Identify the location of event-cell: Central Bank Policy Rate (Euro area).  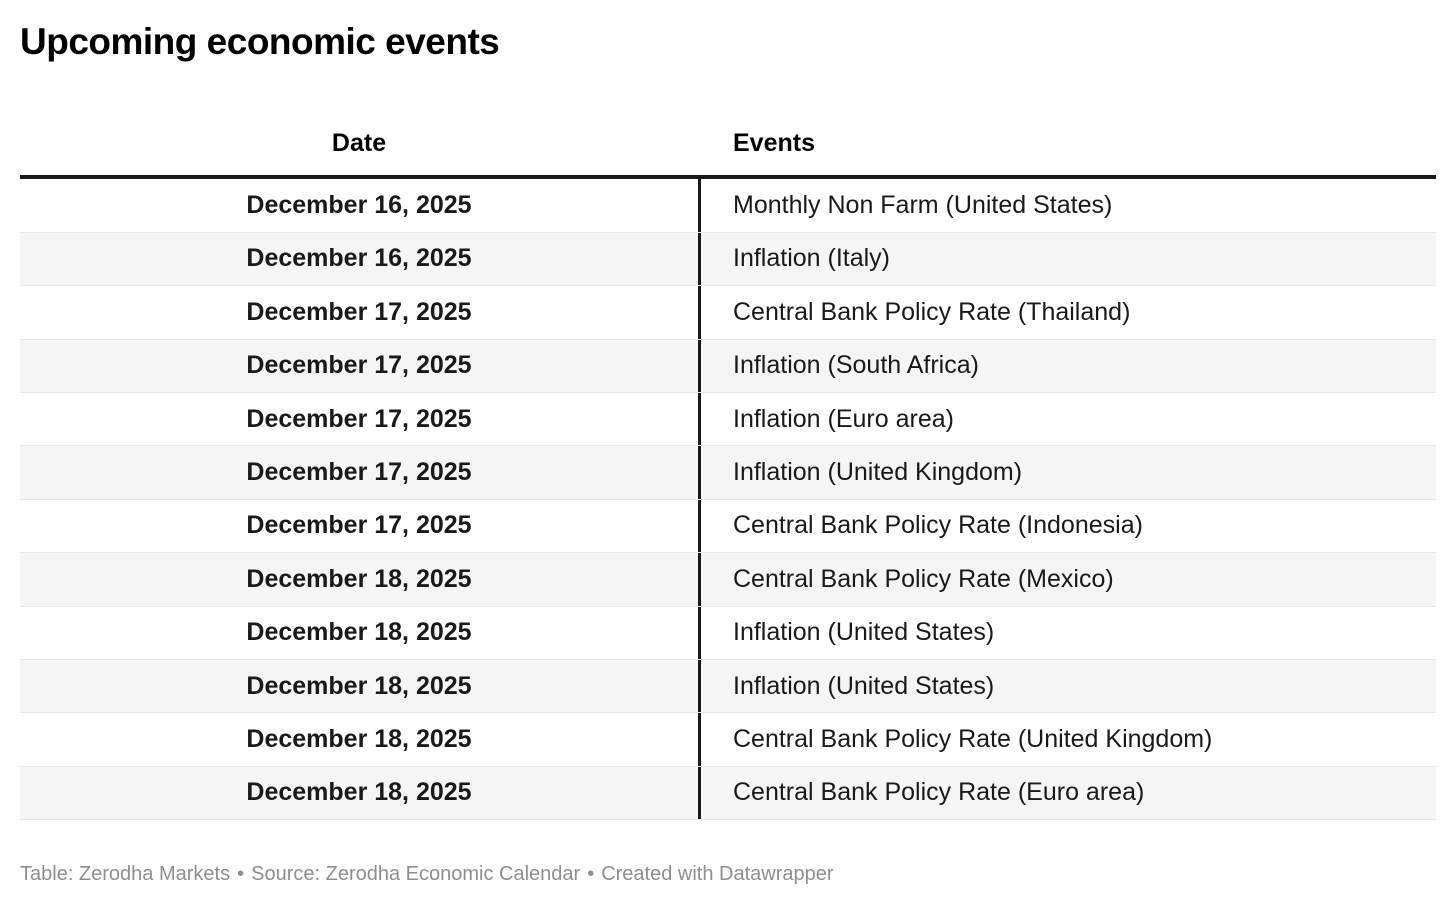
(1067, 793).